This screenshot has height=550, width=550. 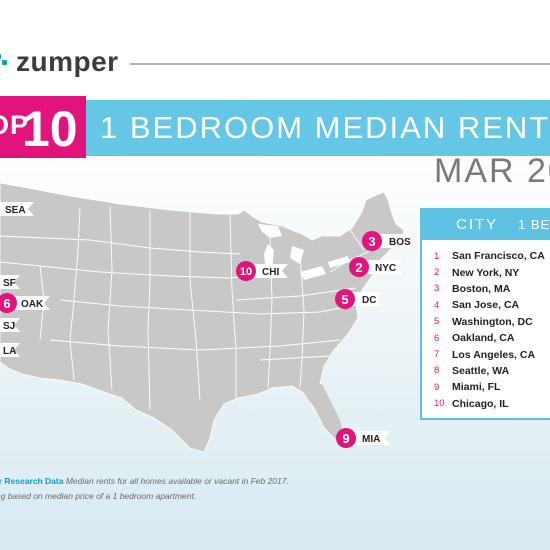 I want to click on rank-number: 4, so click(x=437, y=305).